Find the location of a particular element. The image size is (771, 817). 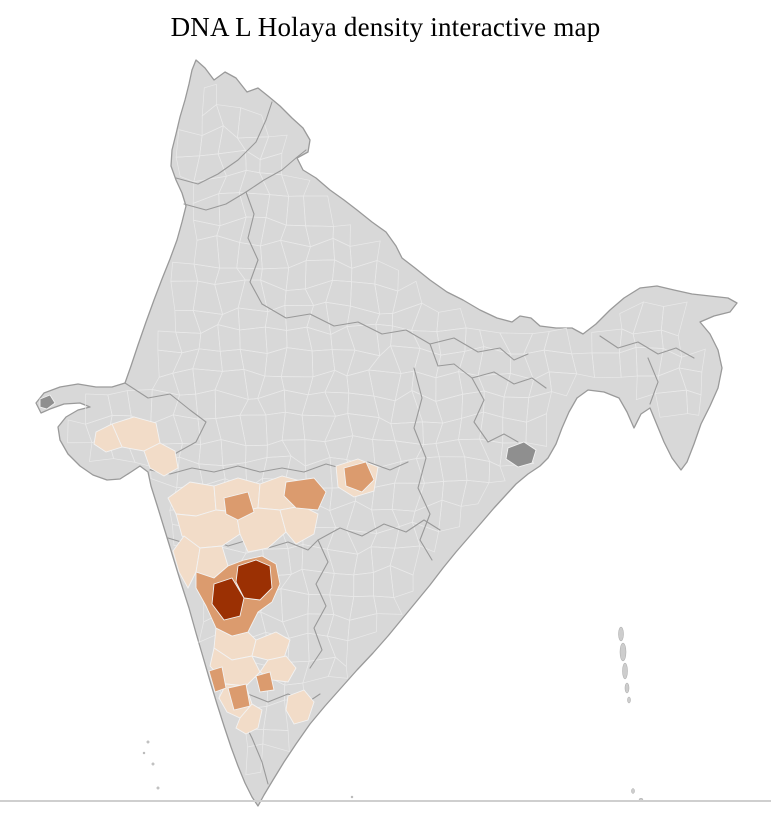

bottom-divider is located at coordinates (385, 801).